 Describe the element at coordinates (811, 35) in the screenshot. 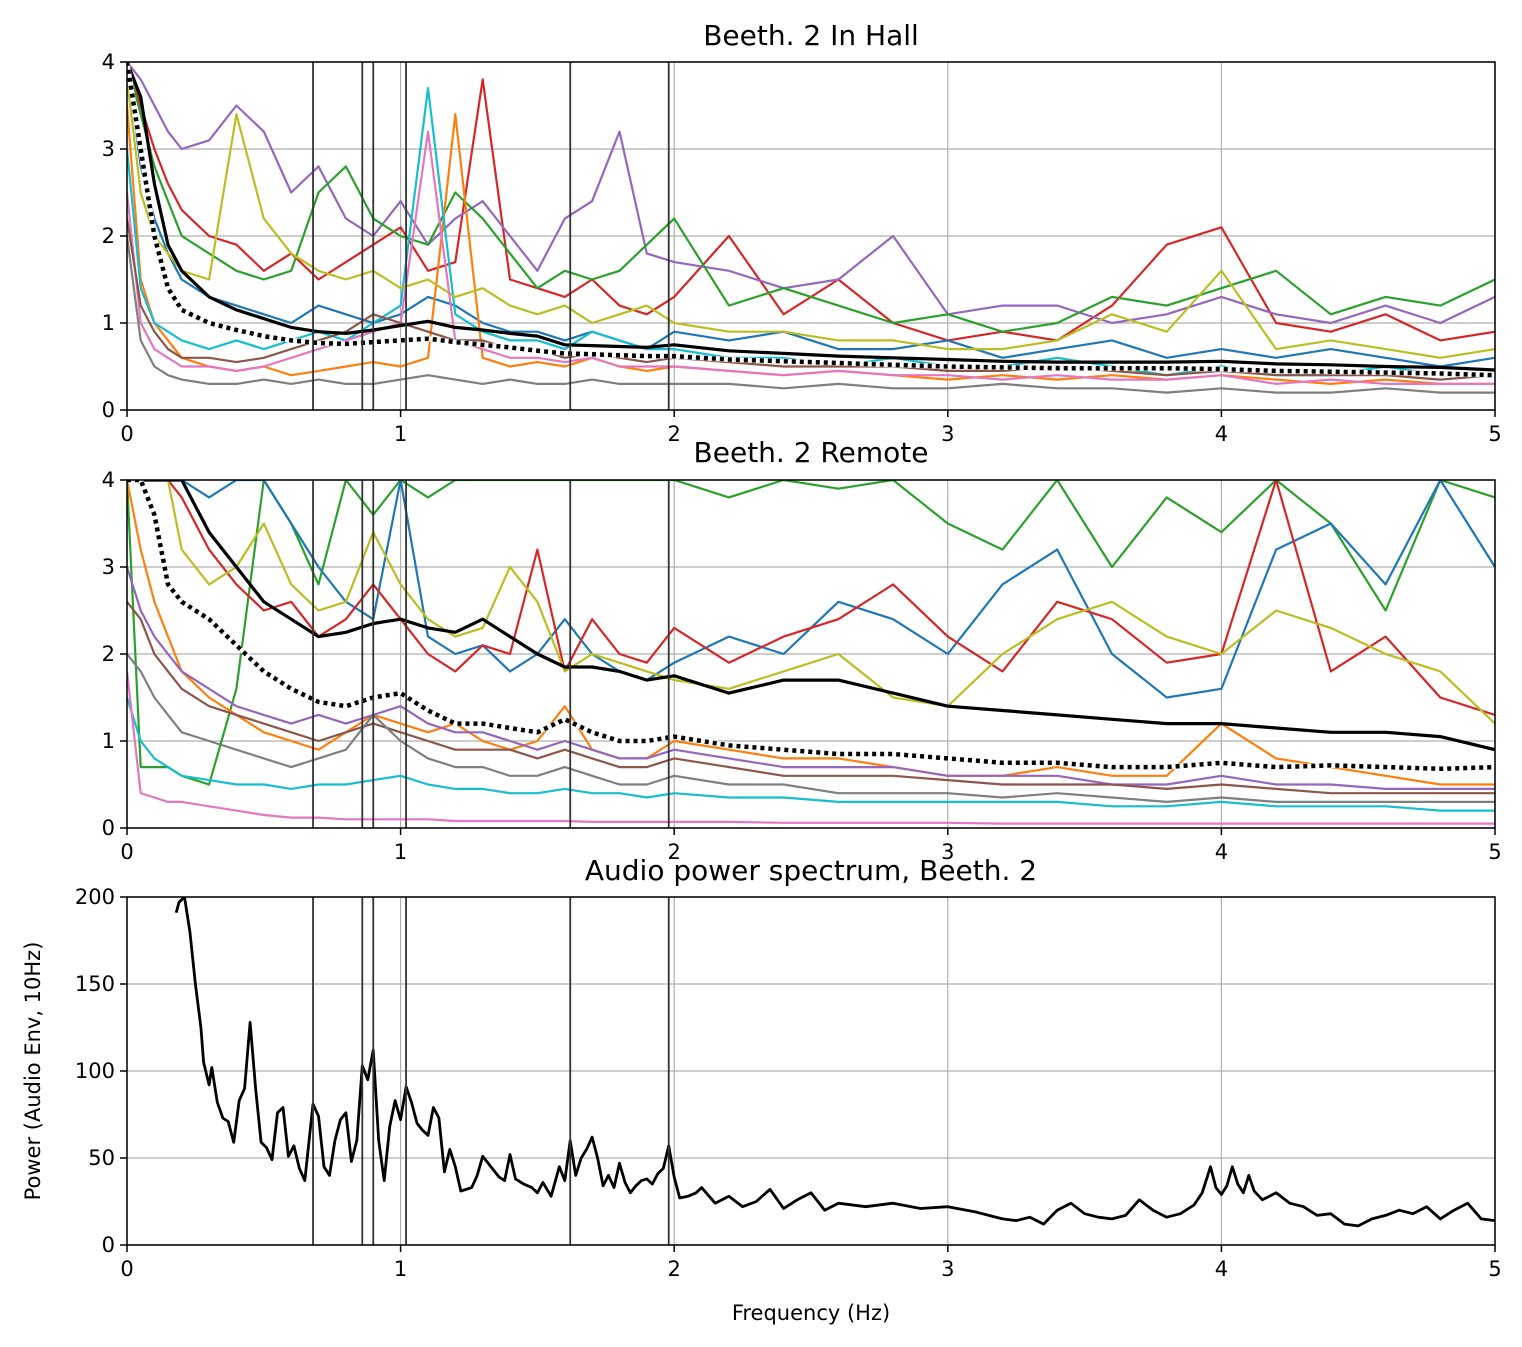

I see `subplot-title: Beeth. 2 In Hall` at that location.